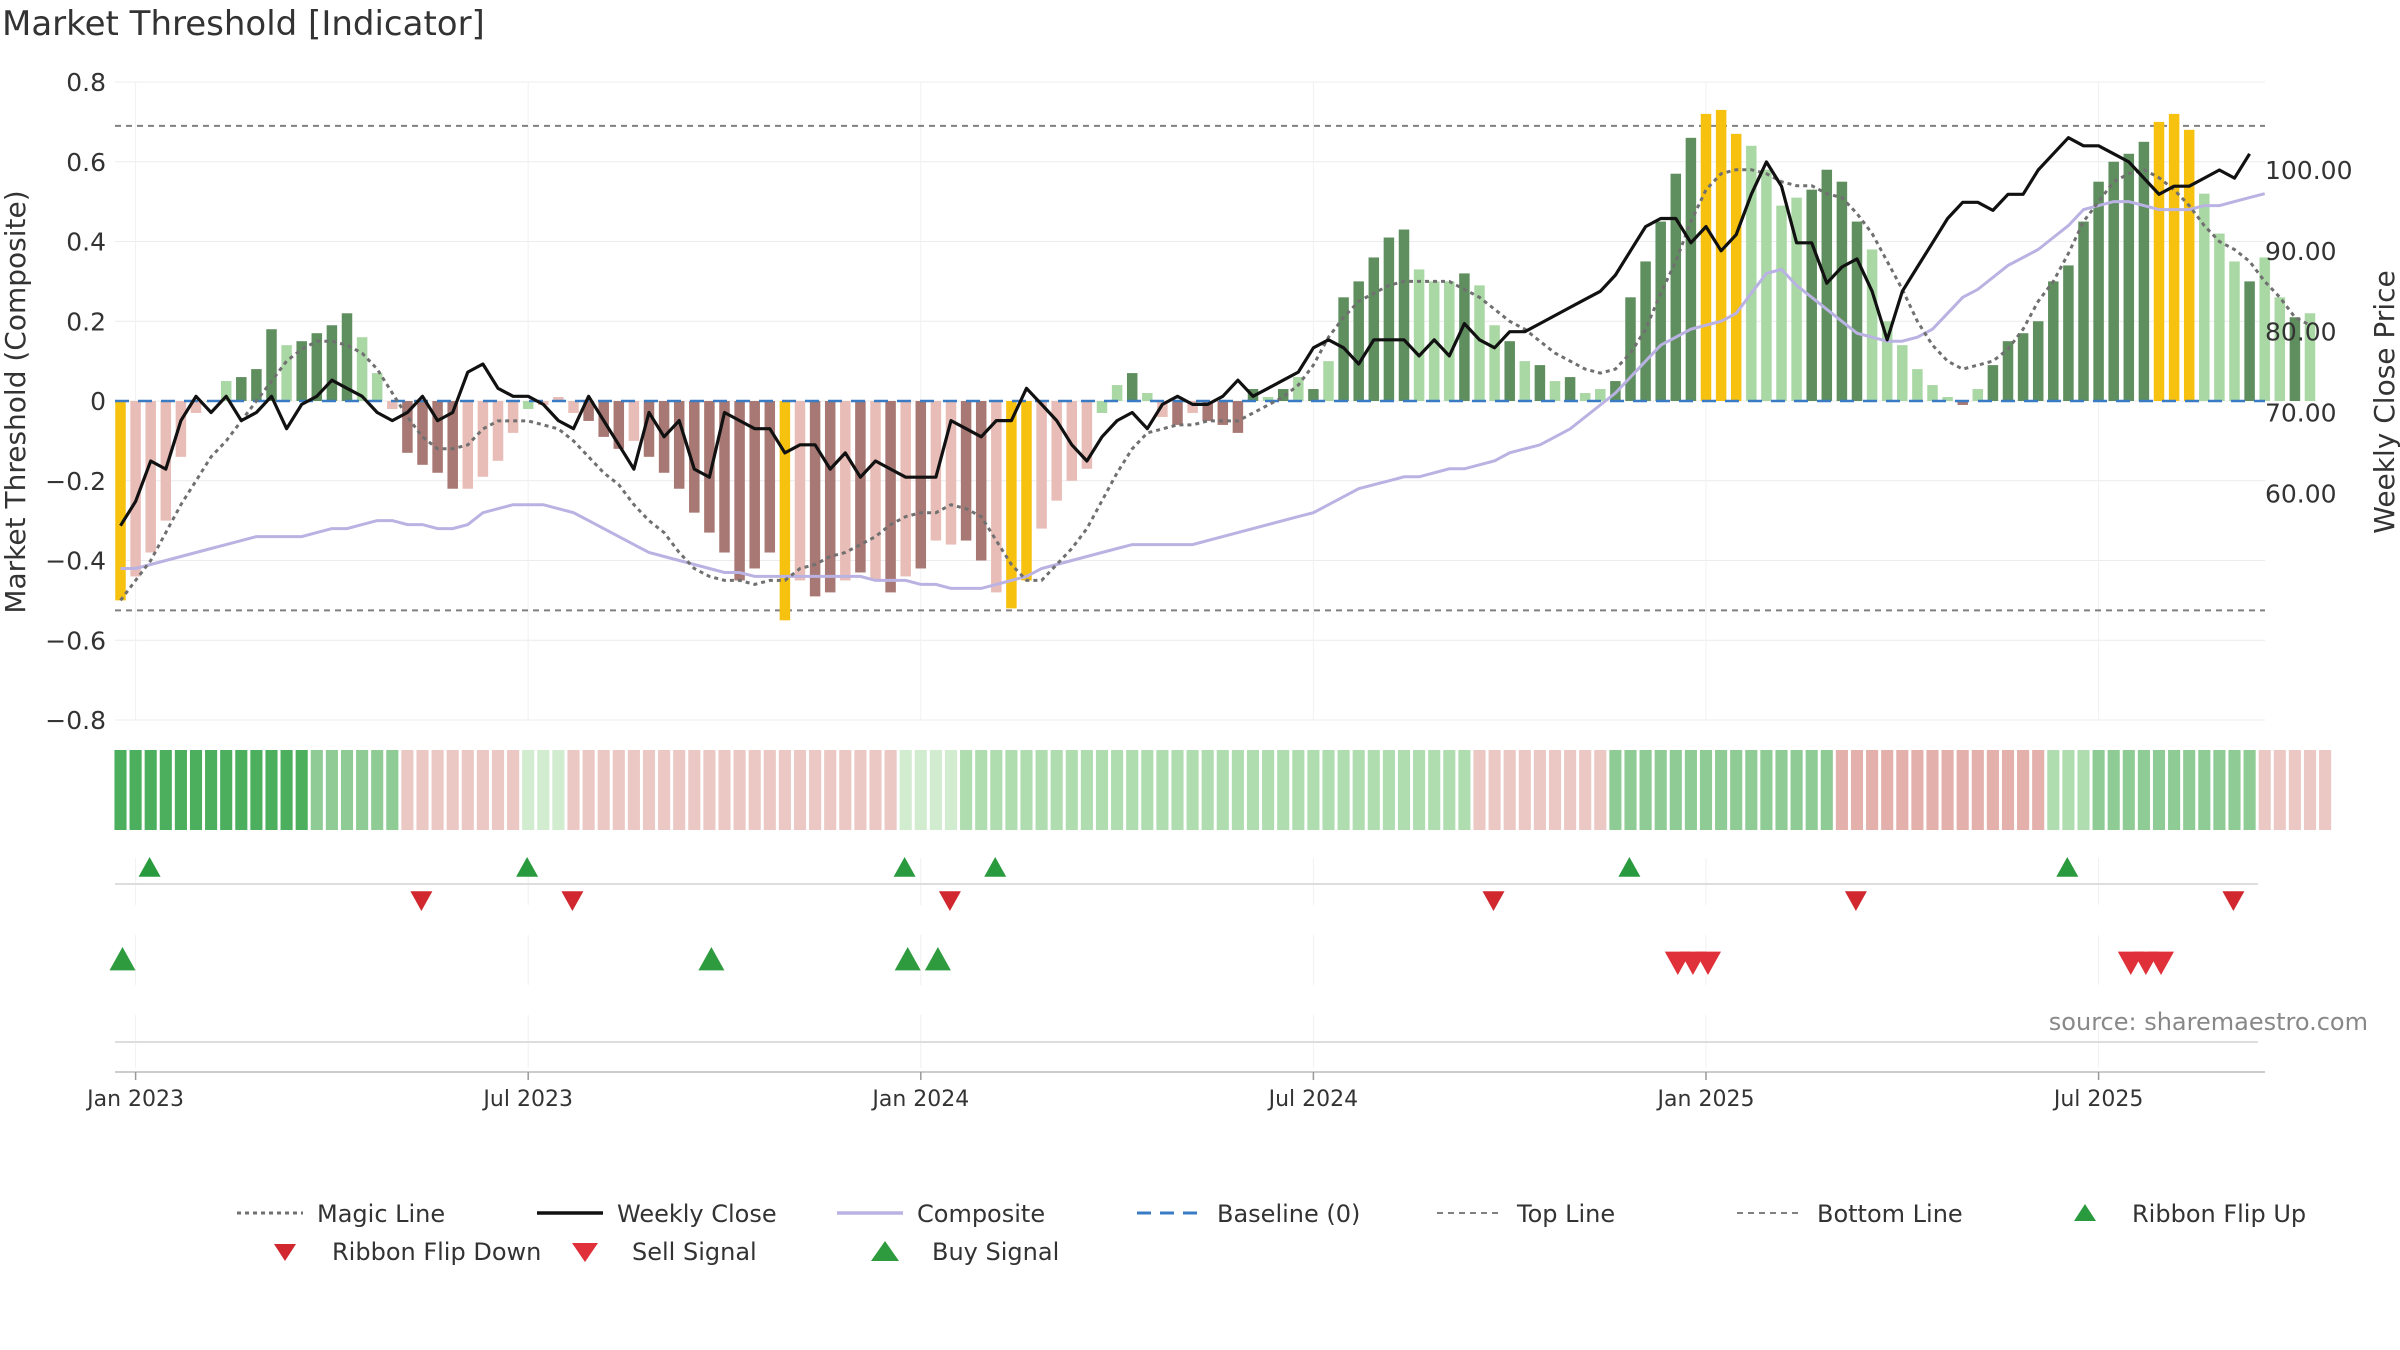 The height and width of the screenshot is (1350, 2400). I want to click on legend-label: Baseline (0), so click(1289, 1214).